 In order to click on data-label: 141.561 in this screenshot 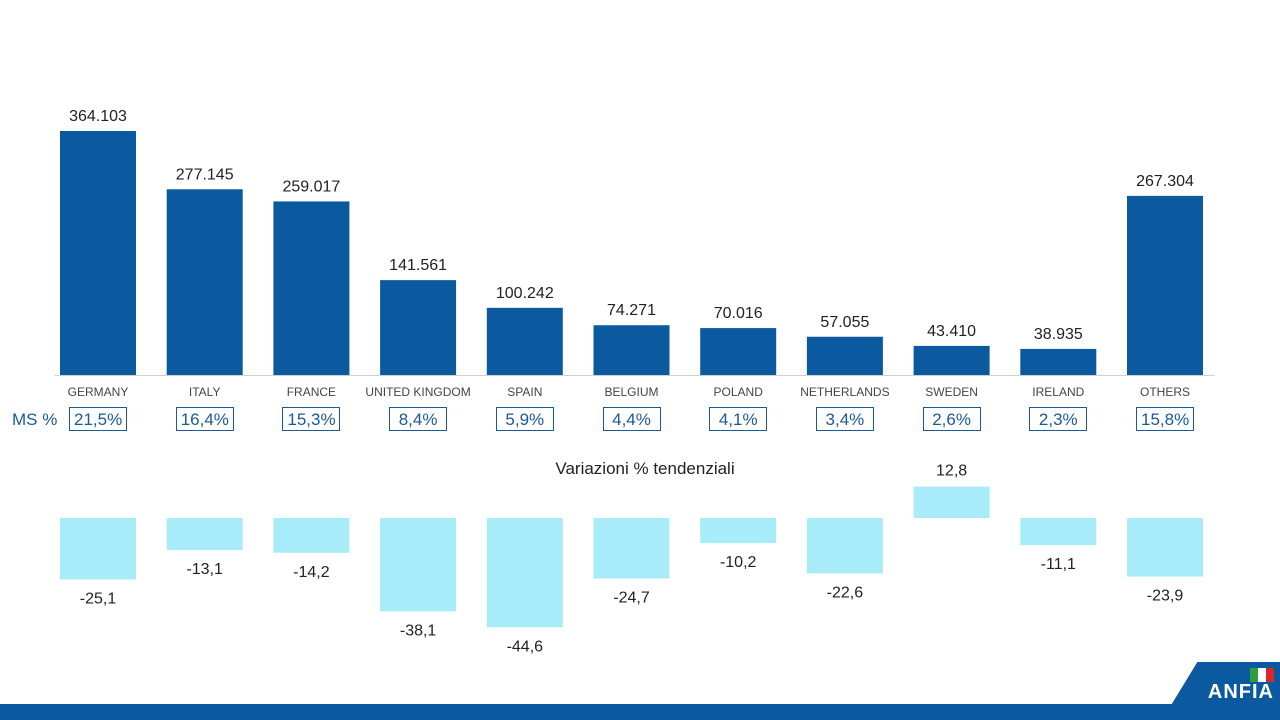, I will do `click(418, 265)`.